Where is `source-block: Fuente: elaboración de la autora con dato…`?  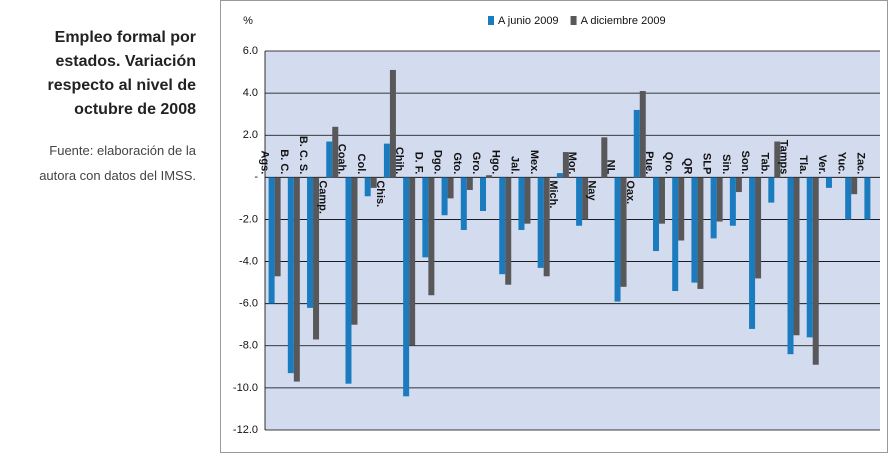
source-block: Fuente: elaboración de la autora con dato… is located at coordinates (98, 163).